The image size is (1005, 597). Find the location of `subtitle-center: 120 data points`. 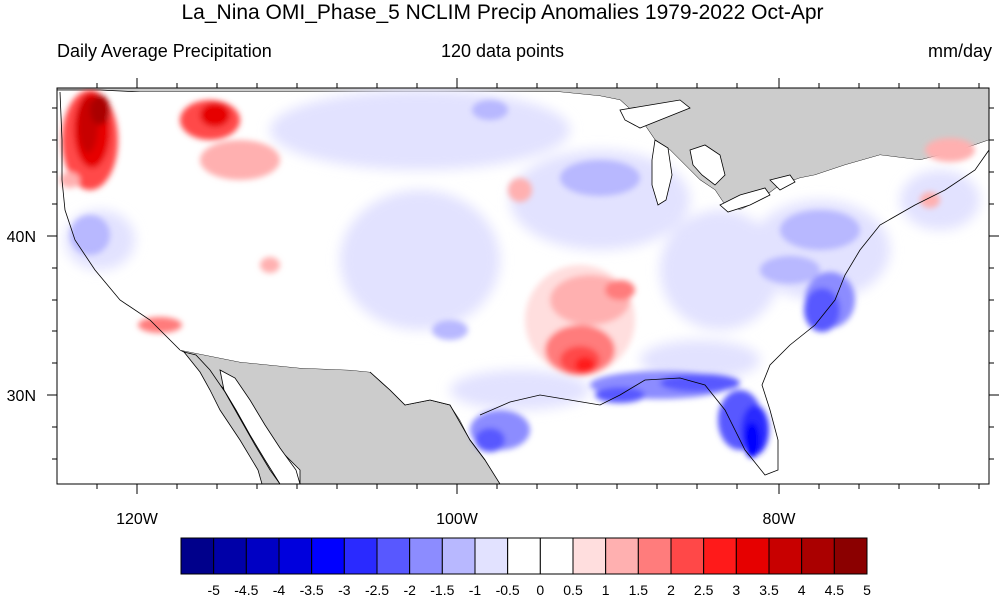

subtitle-center: 120 data points is located at coordinates (502, 51).